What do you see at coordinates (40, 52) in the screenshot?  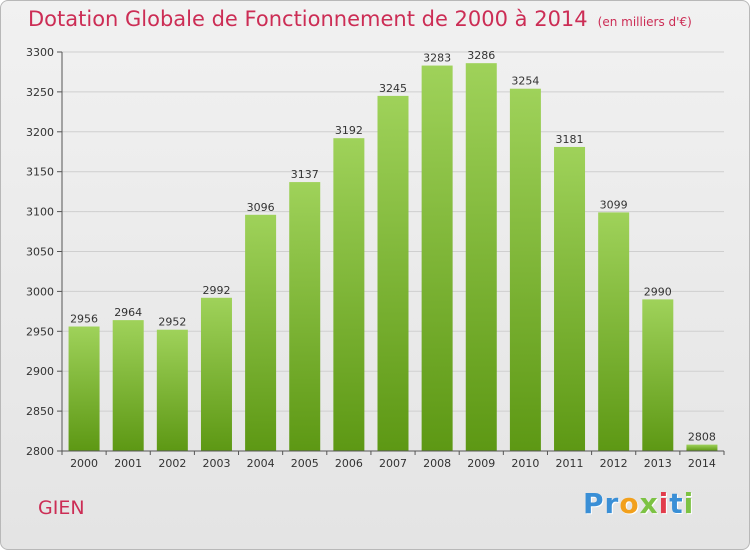 I see `y-tick-label: 3300` at bounding box center [40, 52].